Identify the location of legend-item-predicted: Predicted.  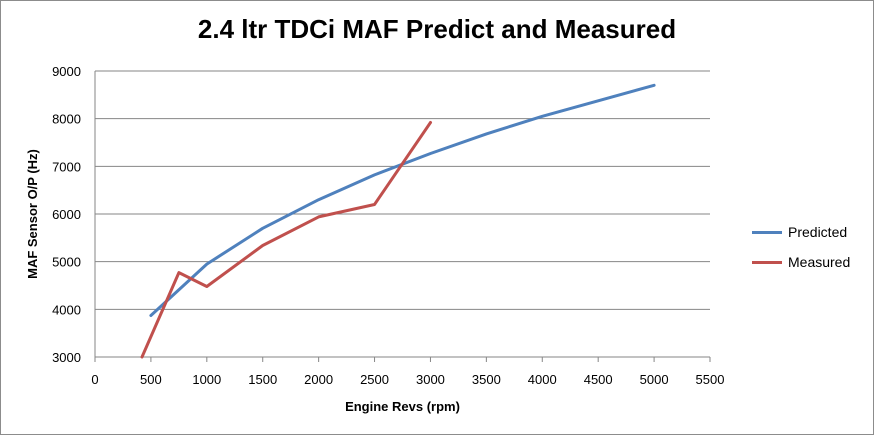
(811, 232).